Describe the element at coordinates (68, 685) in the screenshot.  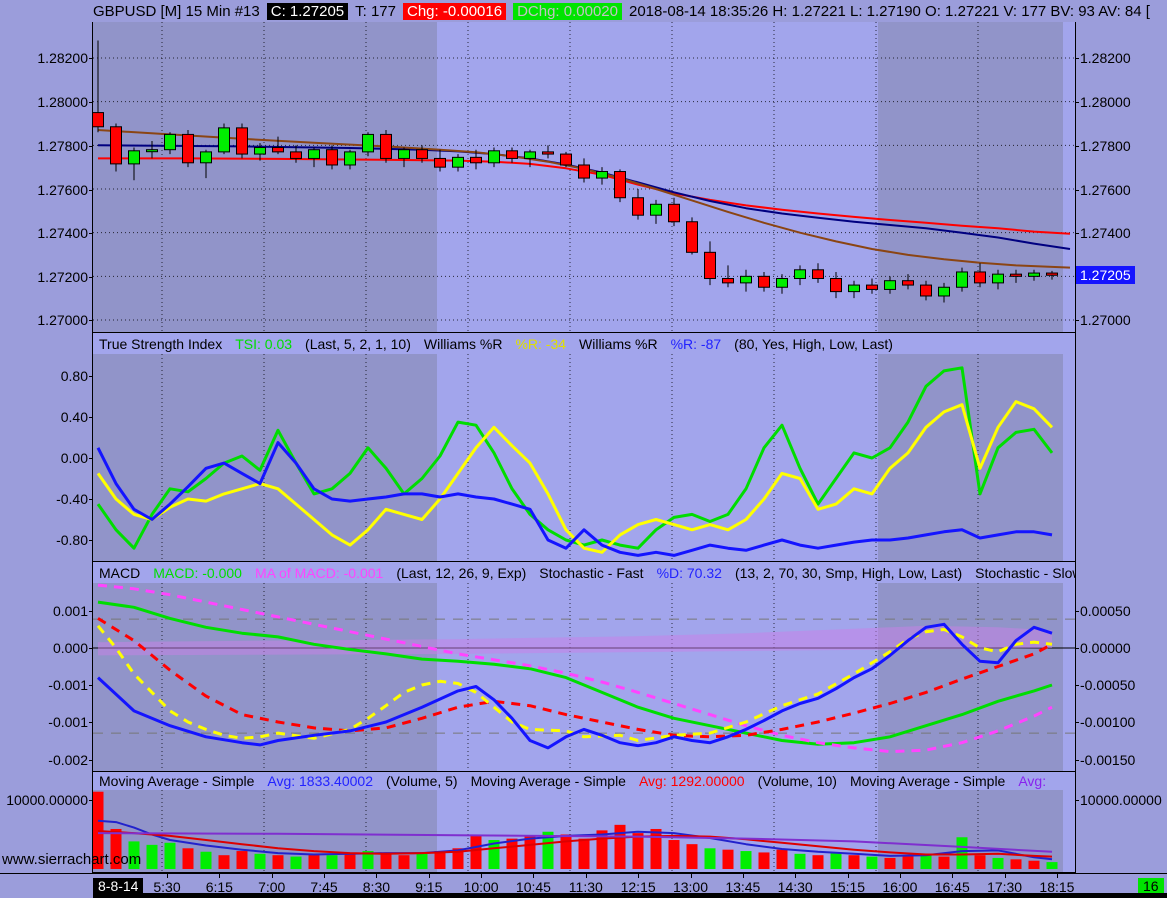
I see `macd_left-tick-label: -0.001` at that location.